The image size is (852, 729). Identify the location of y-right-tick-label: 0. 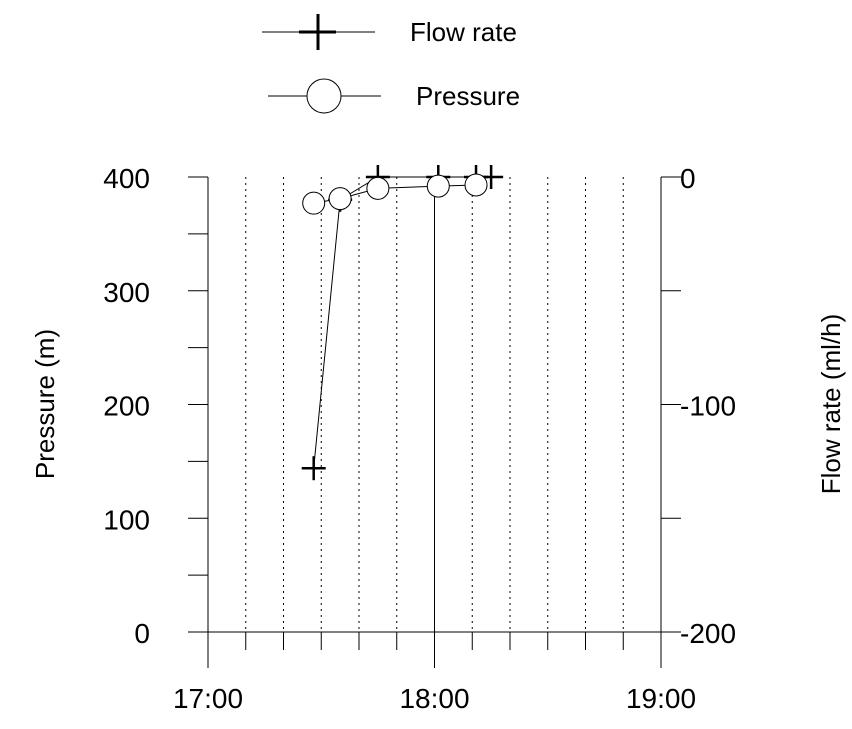
(688, 178).